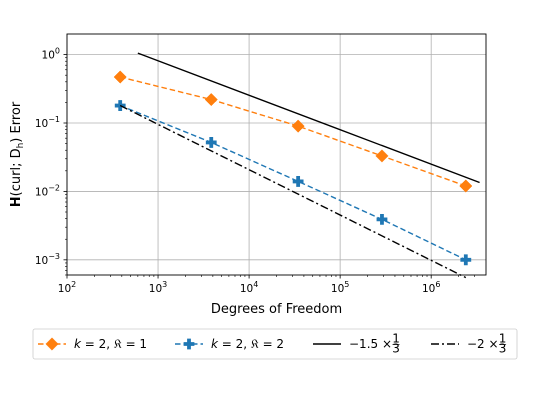  Describe the element at coordinates (346, 284) in the screenshot. I see `x-tick-exponent: 5` at that location.